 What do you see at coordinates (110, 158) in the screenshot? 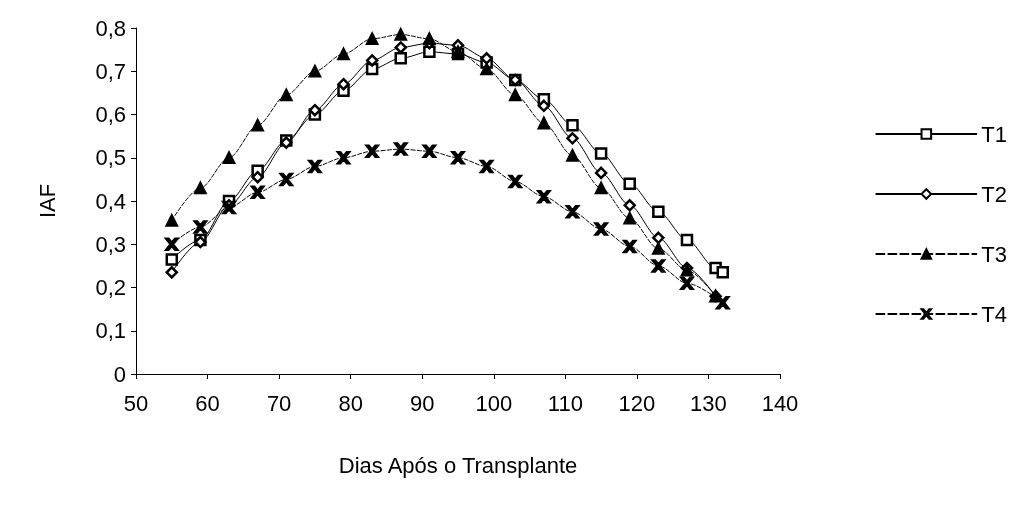
I see `y-tick-label: 0,5` at bounding box center [110, 158].